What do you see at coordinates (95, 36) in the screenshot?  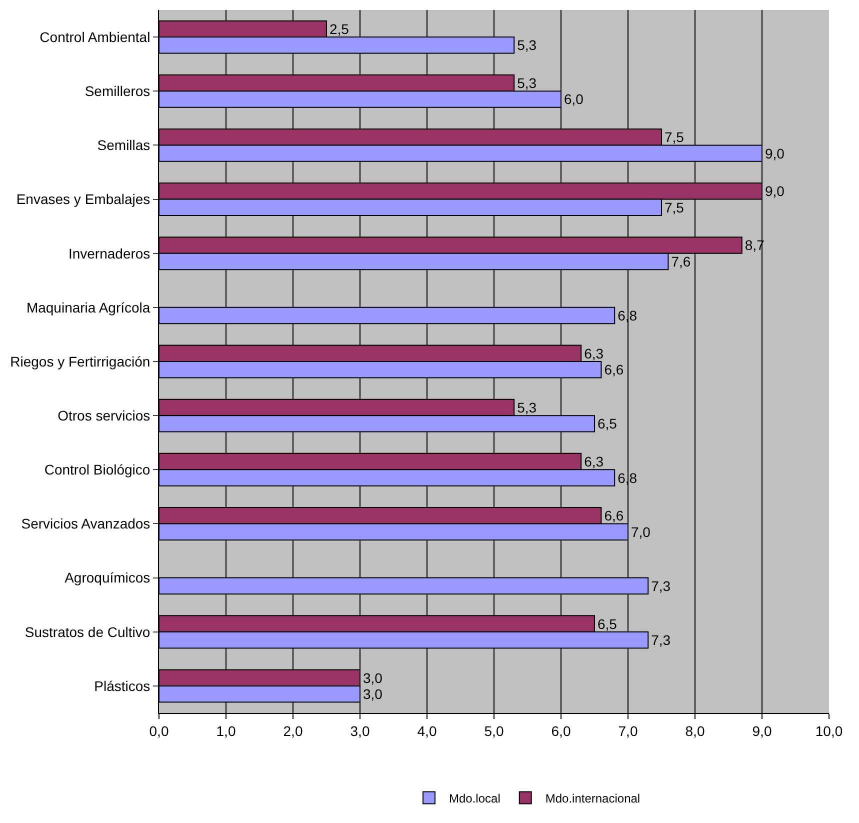 I see `y-tick-label: Control Ambiental` at bounding box center [95, 36].